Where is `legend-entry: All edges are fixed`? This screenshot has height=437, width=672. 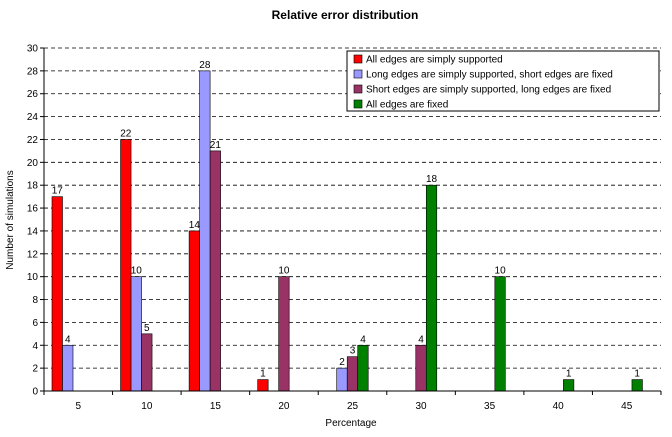 legend-entry: All edges are fixed is located at coordinates (407, 105).